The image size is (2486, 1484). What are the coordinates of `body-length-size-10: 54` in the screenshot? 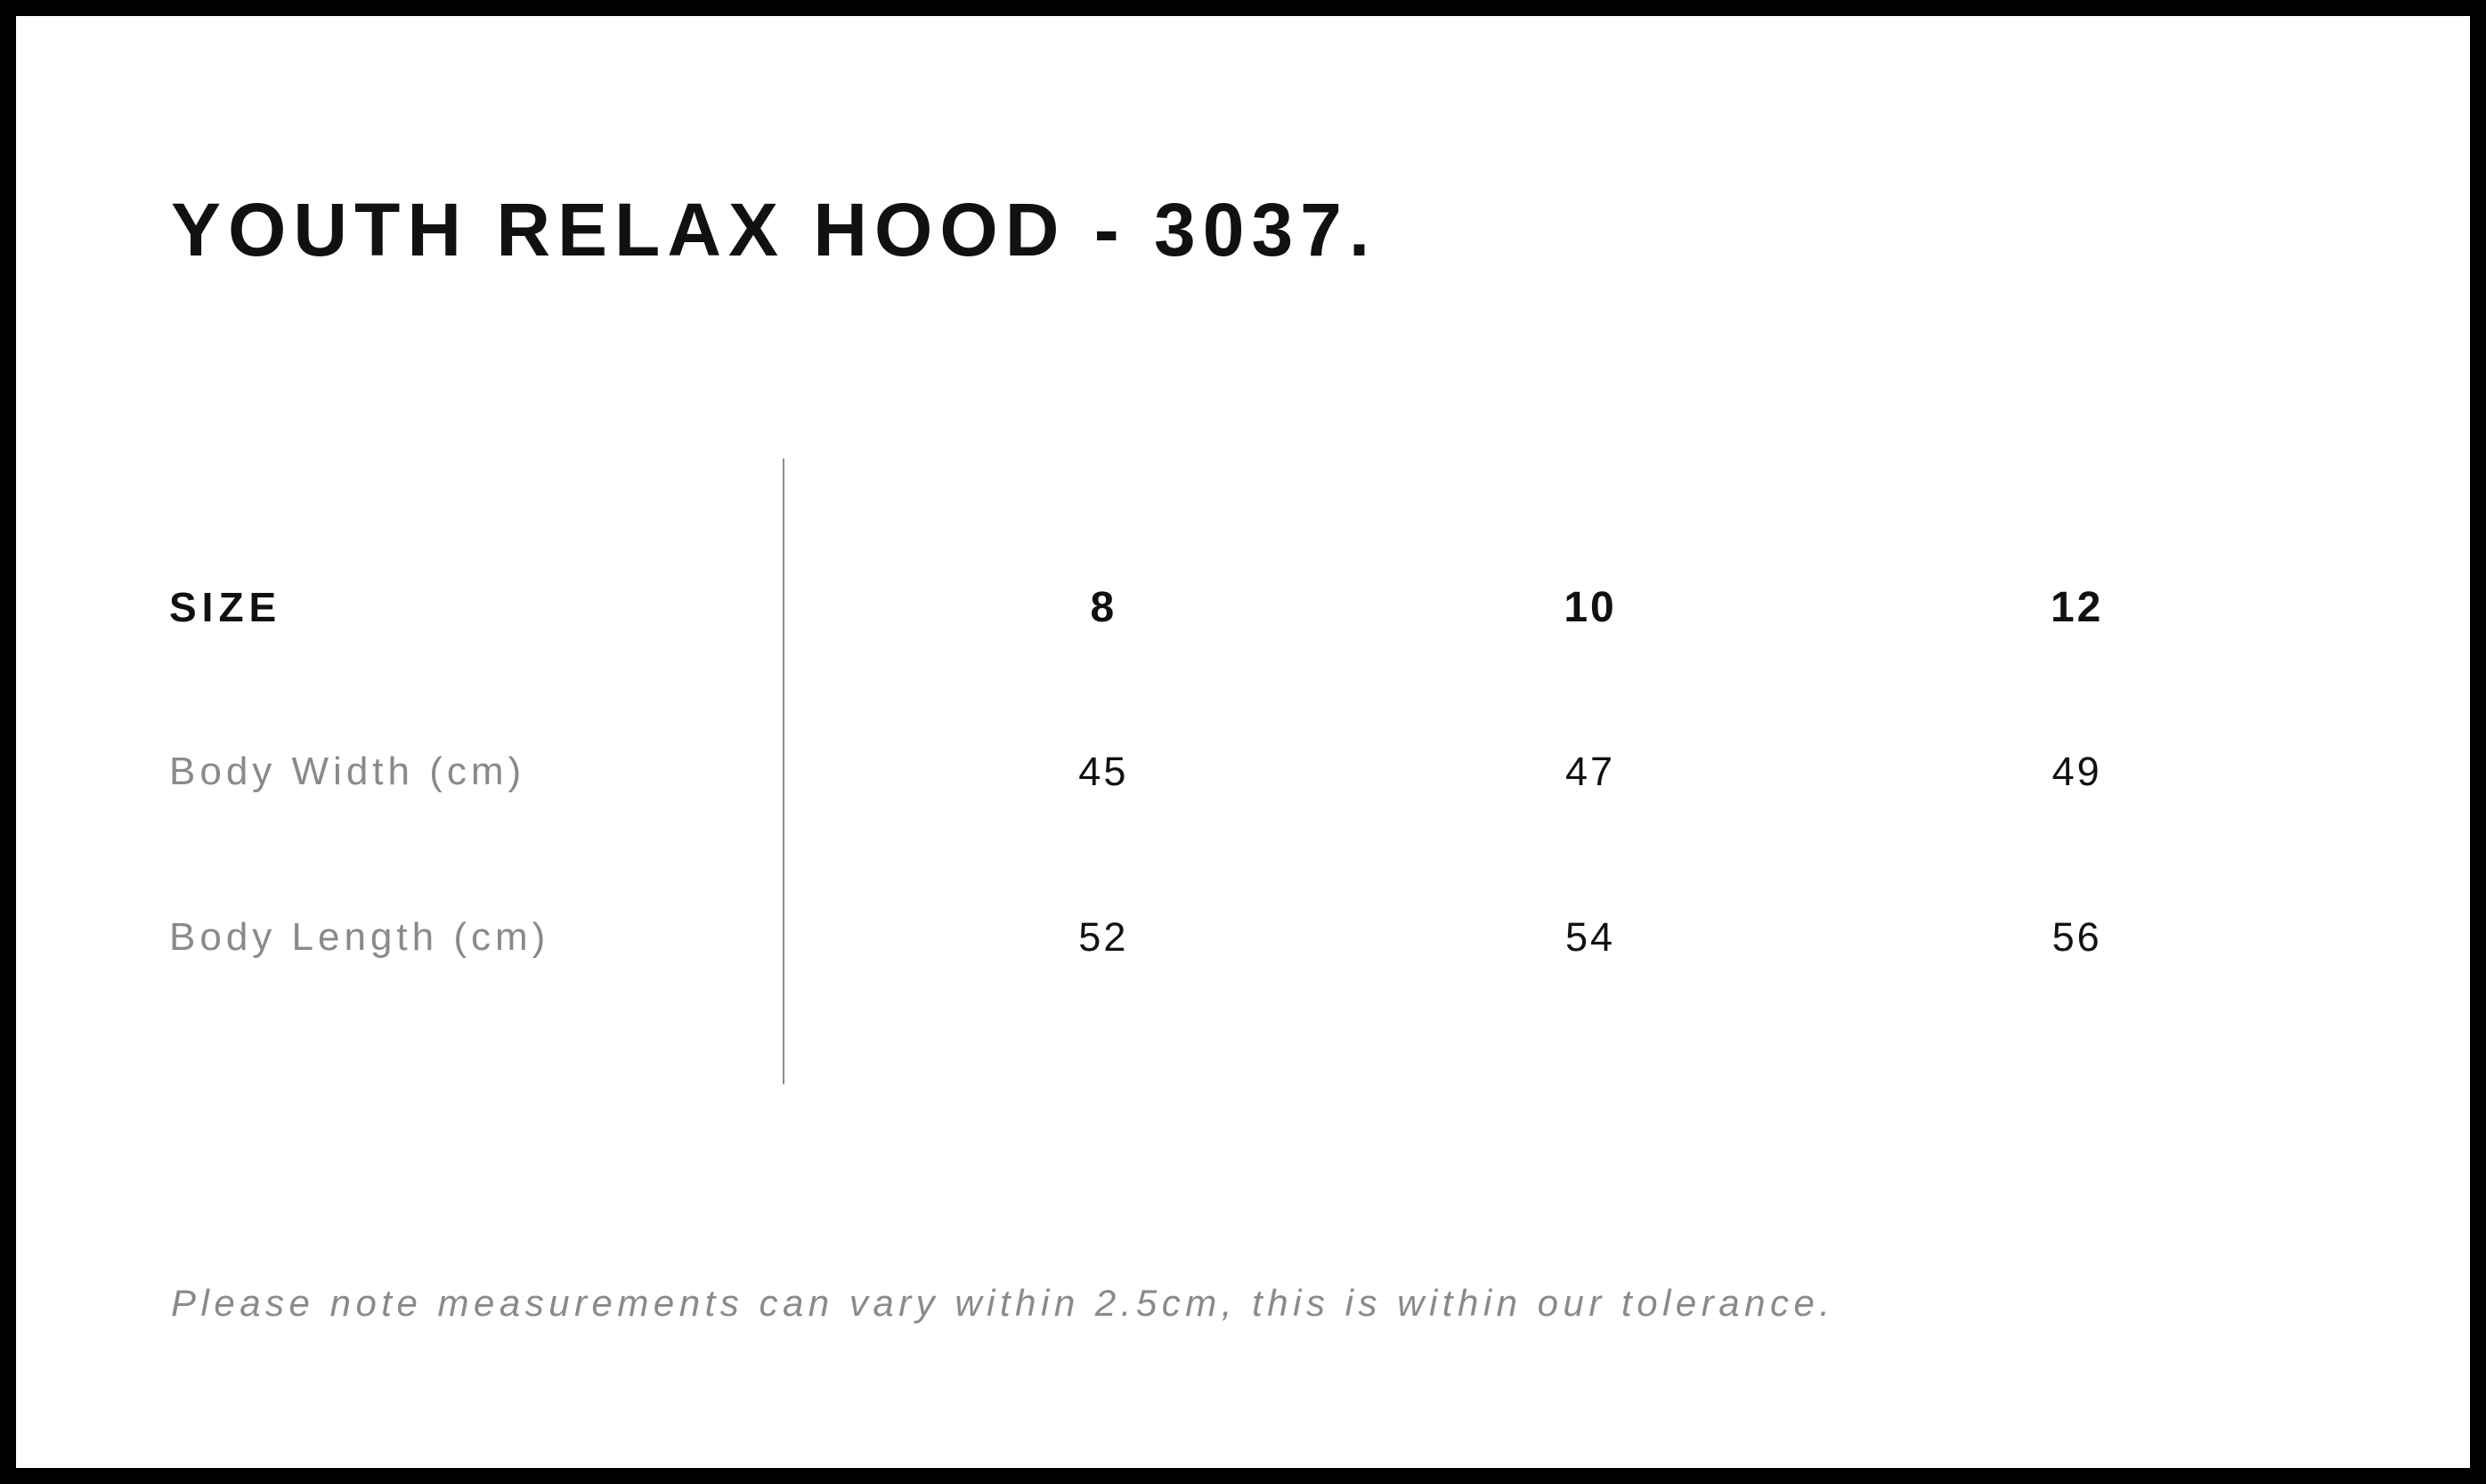 It's located at (1590, 937).